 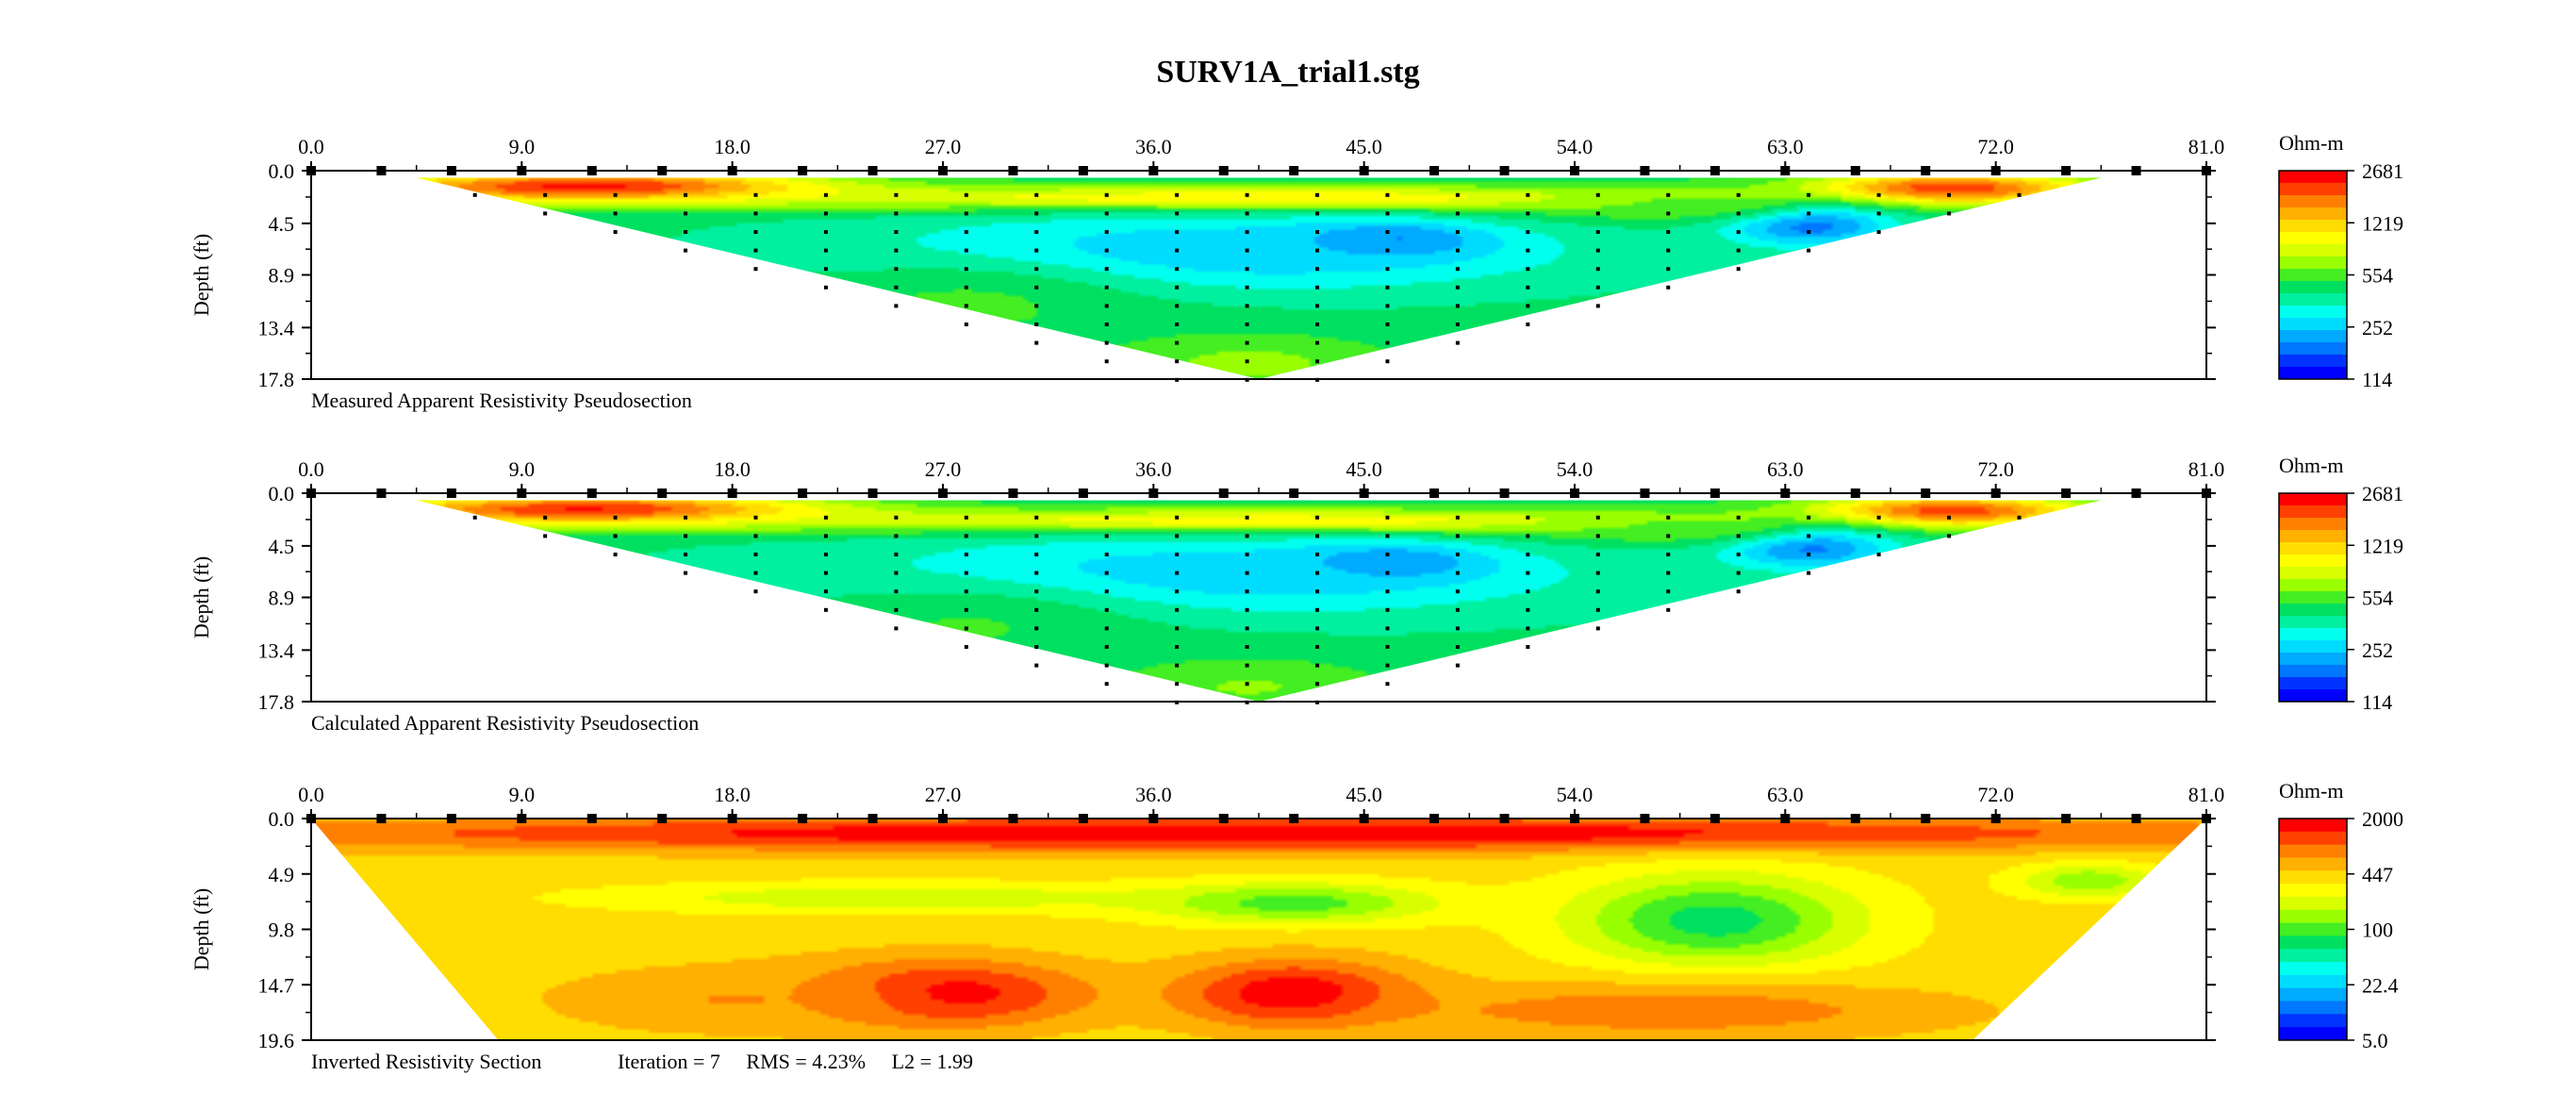 What do you see at coordinates (1785, 469) in the screenshot?
I see `x-tick-label: 63.0` at bounding box center [1785, 469].